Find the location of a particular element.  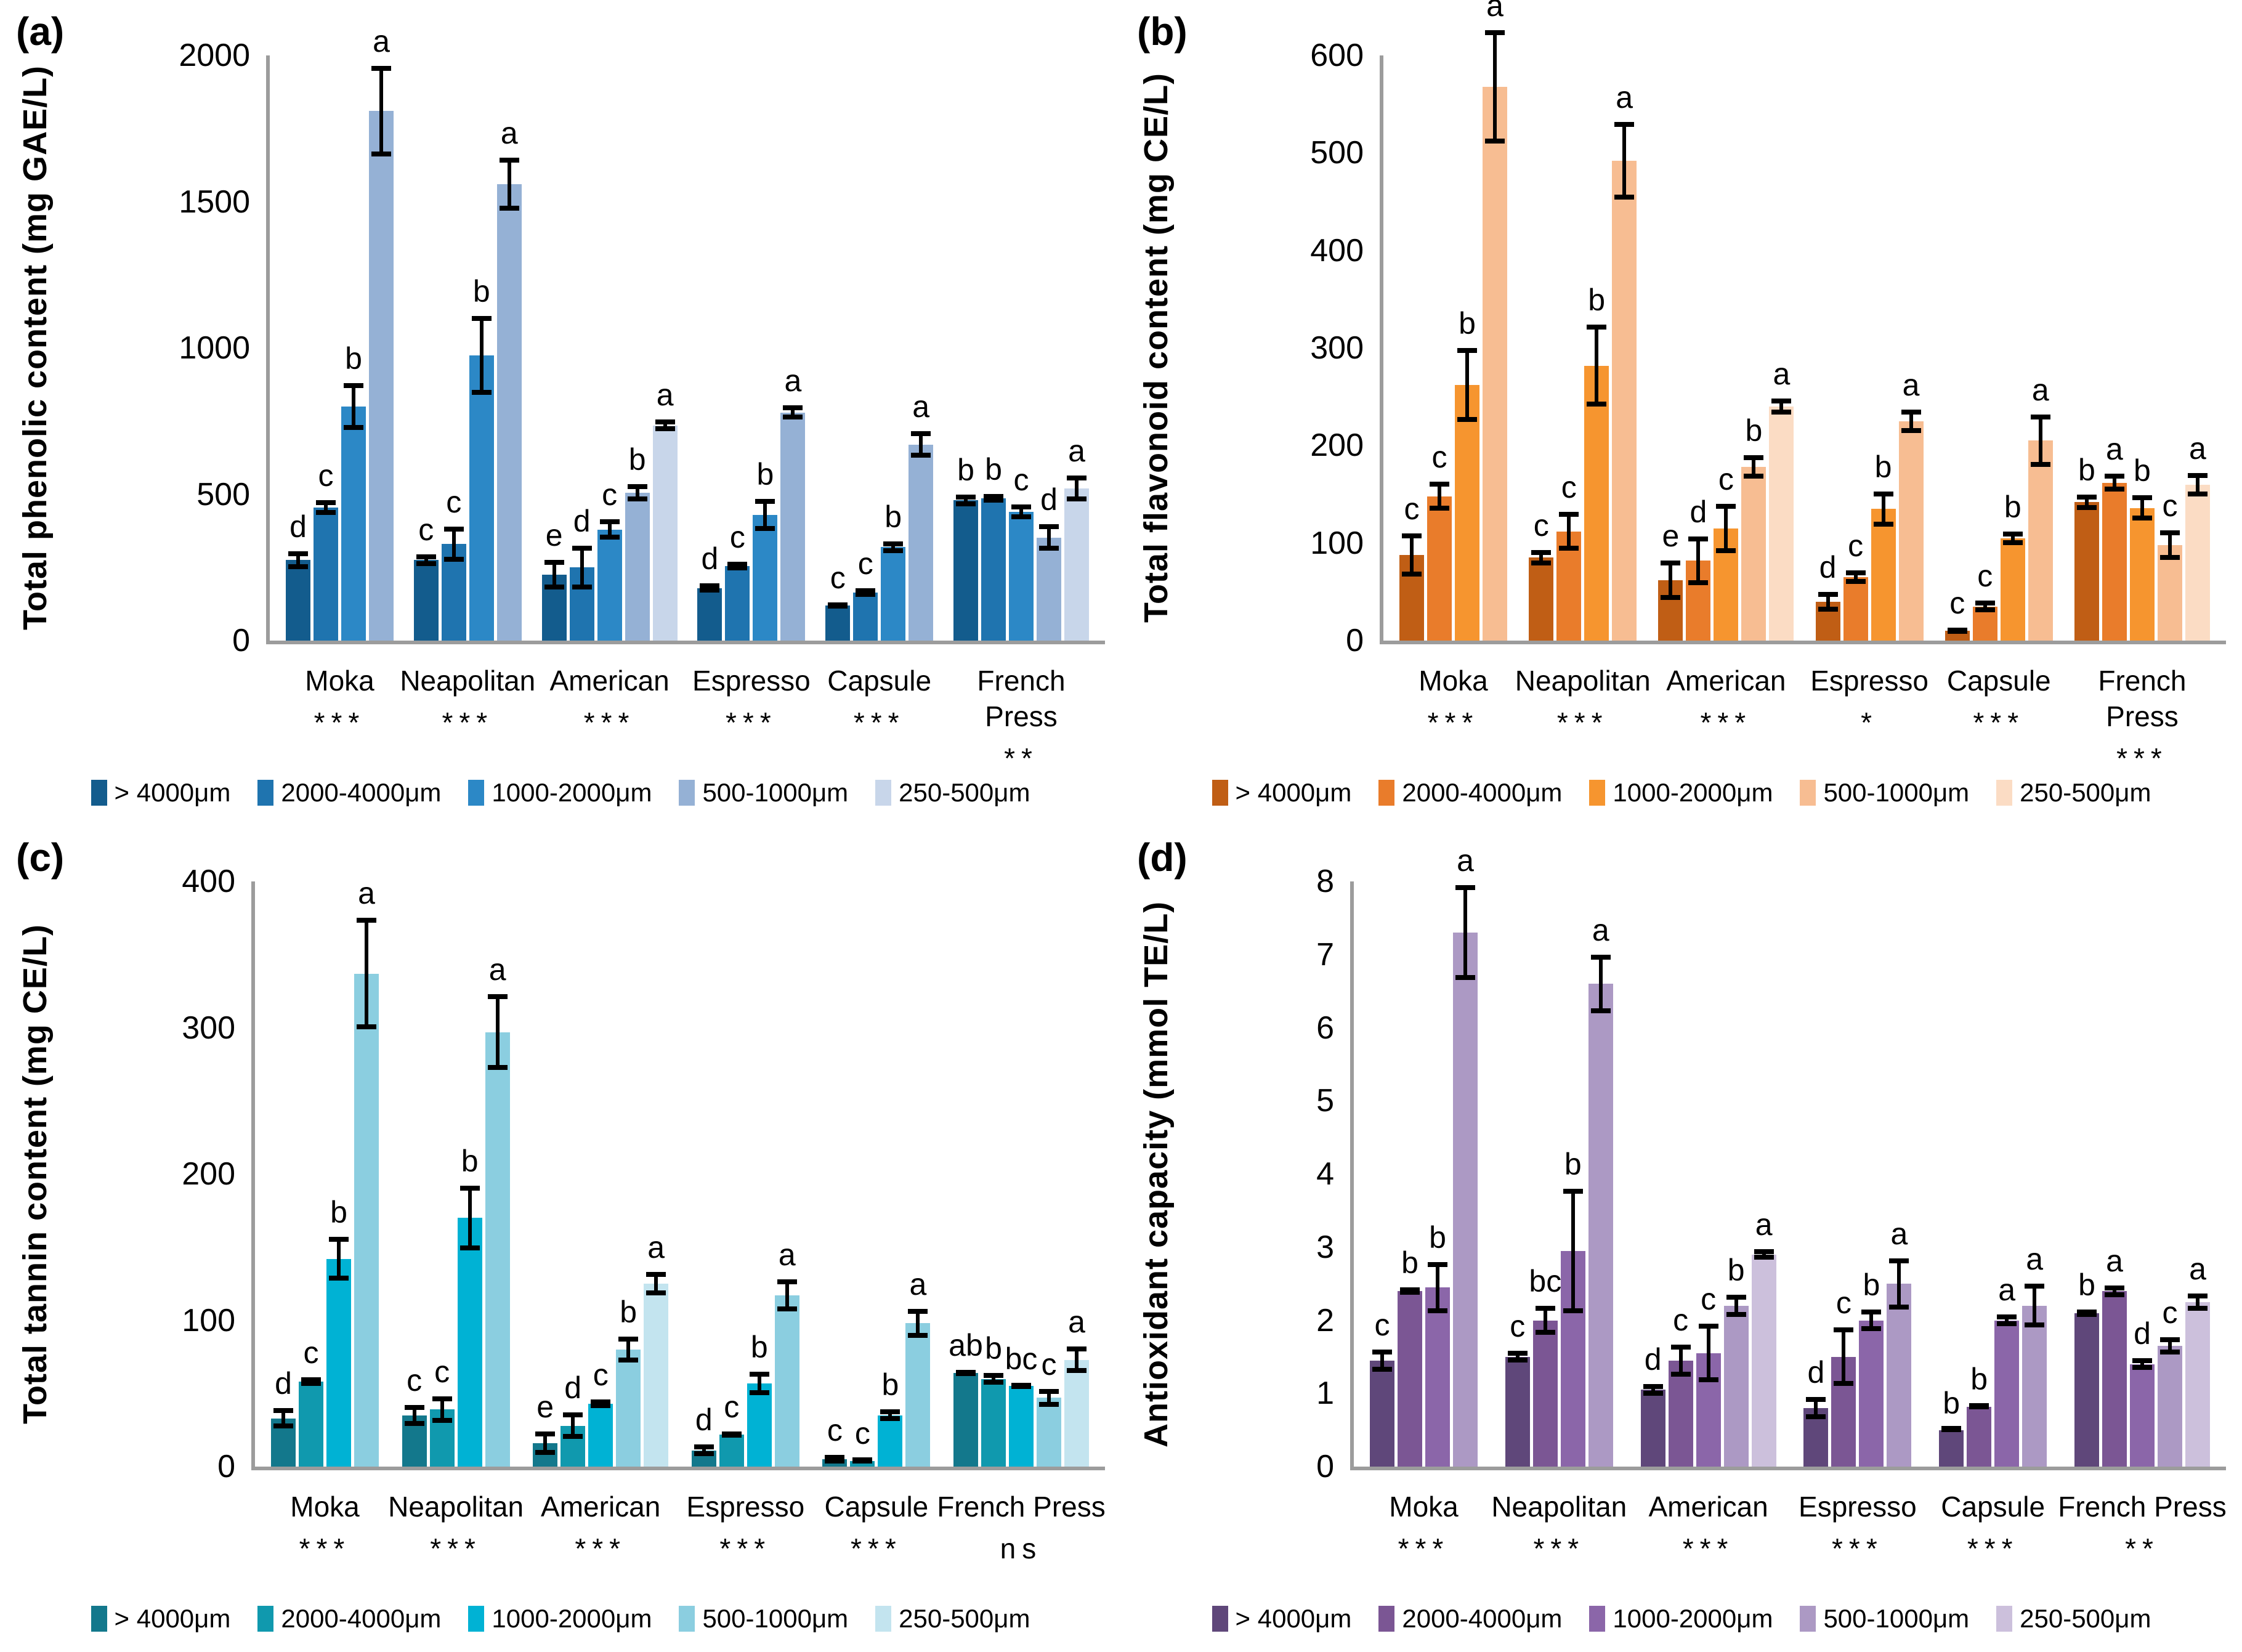

bar-slot: a is located at coordinates (793, 348).